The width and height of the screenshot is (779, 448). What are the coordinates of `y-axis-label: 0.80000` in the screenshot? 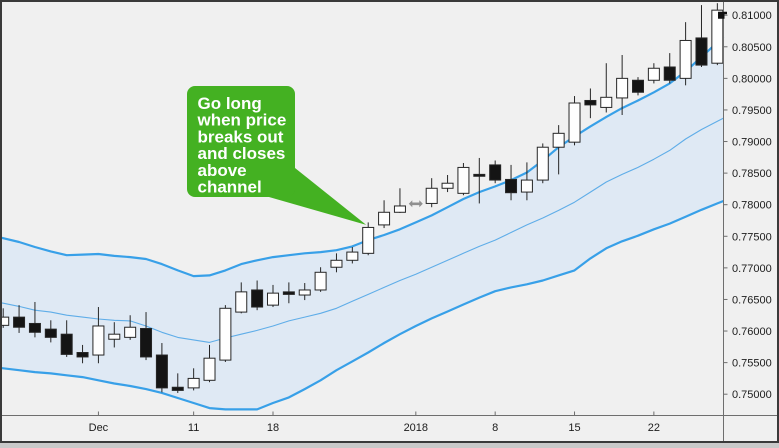 It's located at (752, 79).